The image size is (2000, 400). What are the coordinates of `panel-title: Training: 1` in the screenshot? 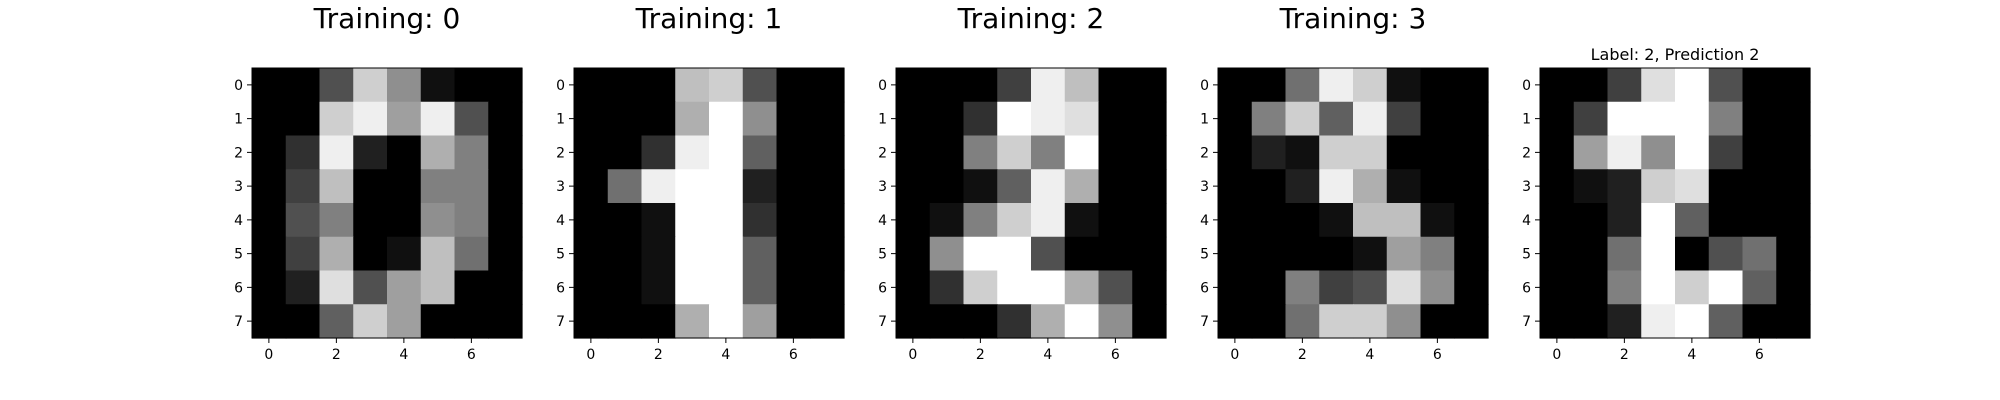 It's located at (709, 18).